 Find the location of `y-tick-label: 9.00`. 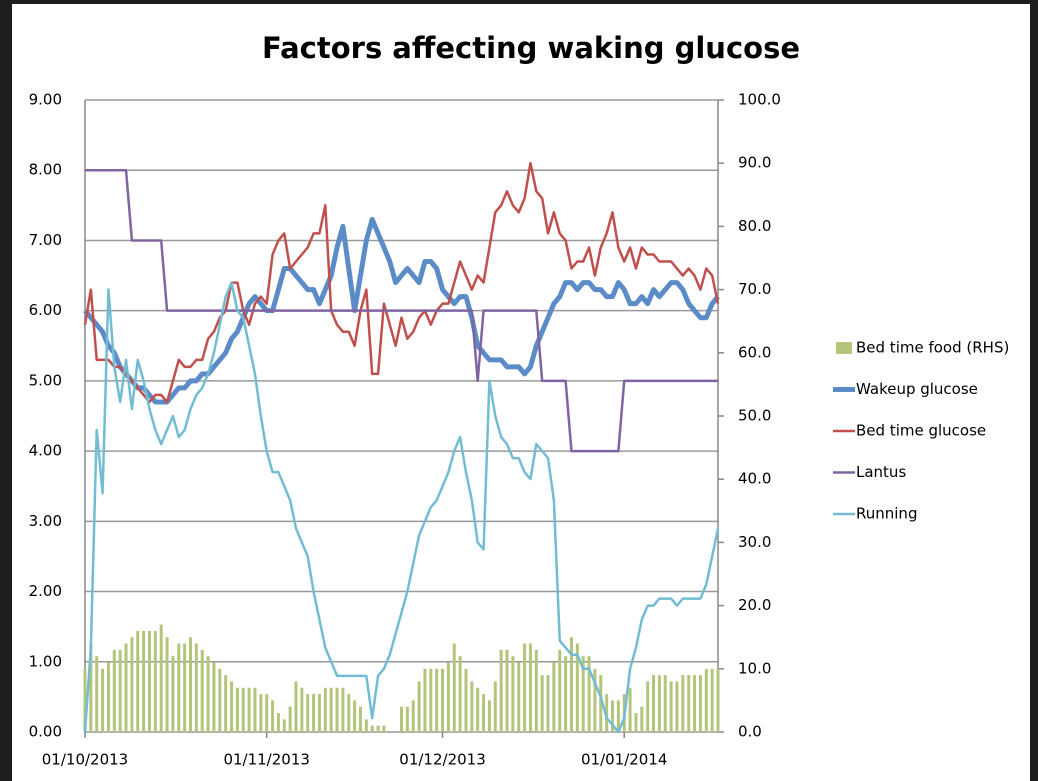

y-tick-label: 9.00 is located at coordinates (45, 100).